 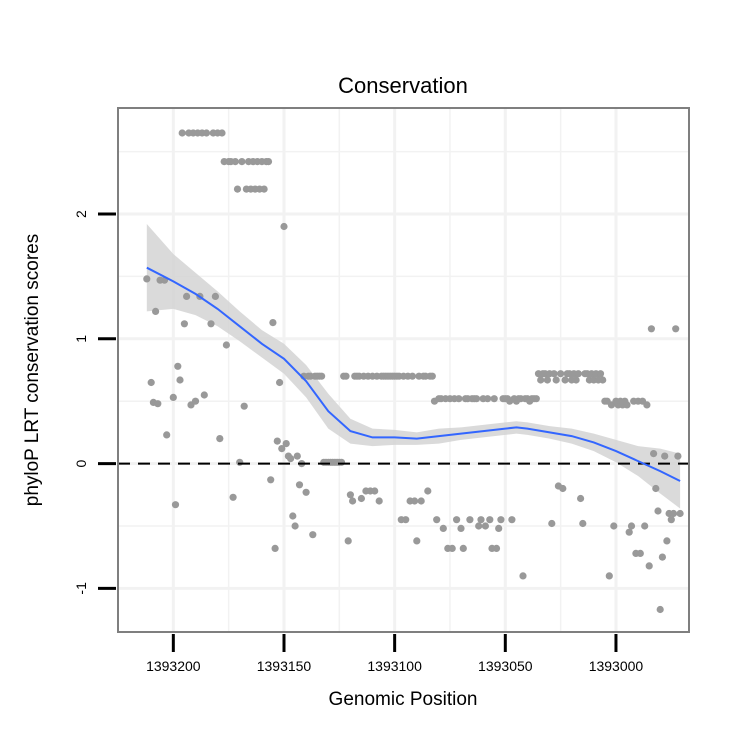 What do you see at coordinates (616, 666) in the screenshot?
I see `x-tick-label: 1393000` at bounding box center [616, 666].